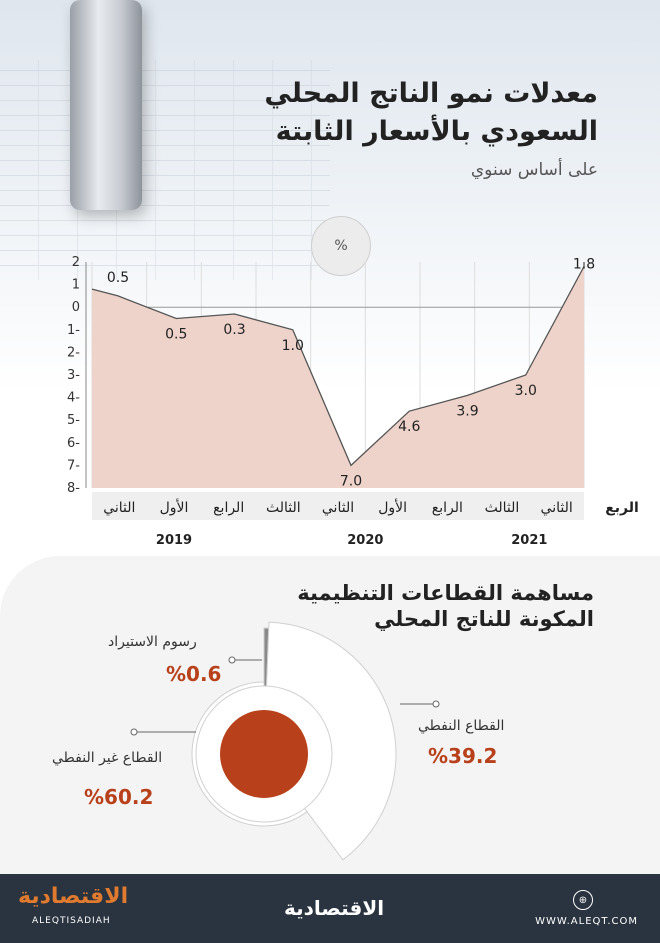 The image size is (660, 943). What do you see at coordinates (431, 93) in the screenshot?
I see `chart-title-line1: معدلات نمو الناتج المحلي` at bounding box center [431, 93].